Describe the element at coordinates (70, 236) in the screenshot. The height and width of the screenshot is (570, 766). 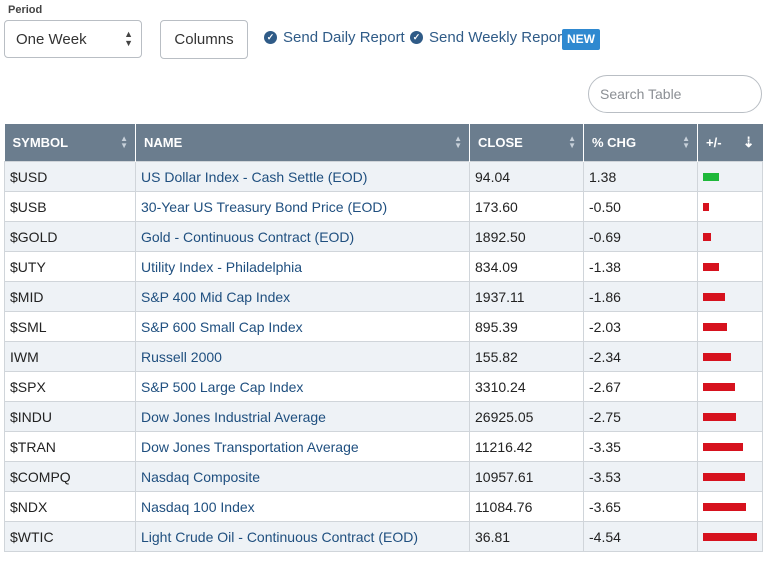
I see `cell-symbol: $GOLD` at that location.